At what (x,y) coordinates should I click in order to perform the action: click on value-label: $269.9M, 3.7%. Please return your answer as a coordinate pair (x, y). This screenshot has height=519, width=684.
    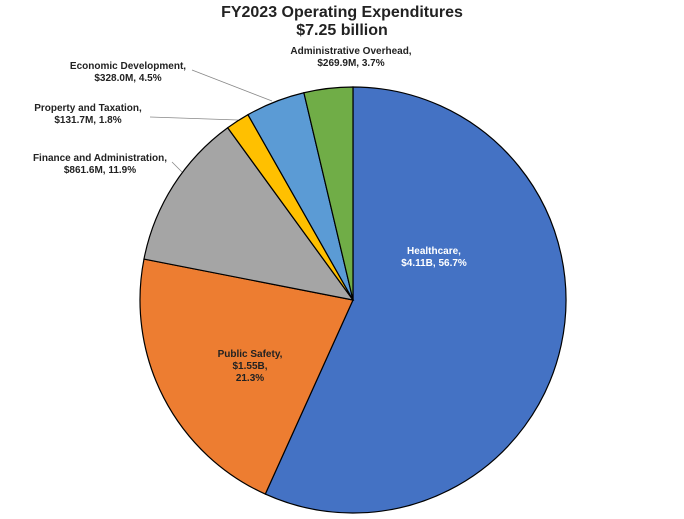
    Looking at the image, I should click on (351, 63).